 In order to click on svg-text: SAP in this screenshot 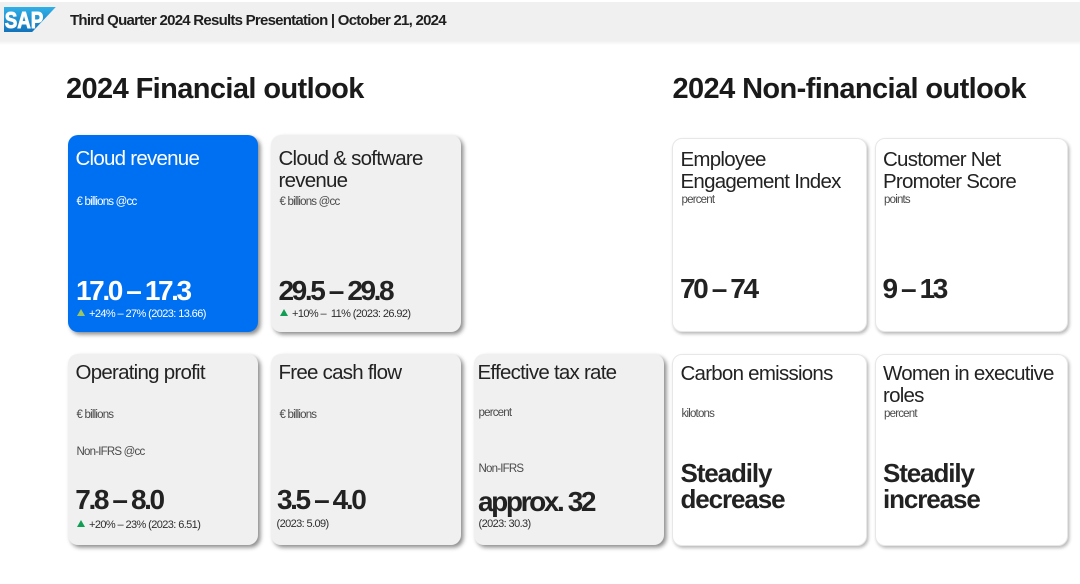, I will do `click(23, 20)`.